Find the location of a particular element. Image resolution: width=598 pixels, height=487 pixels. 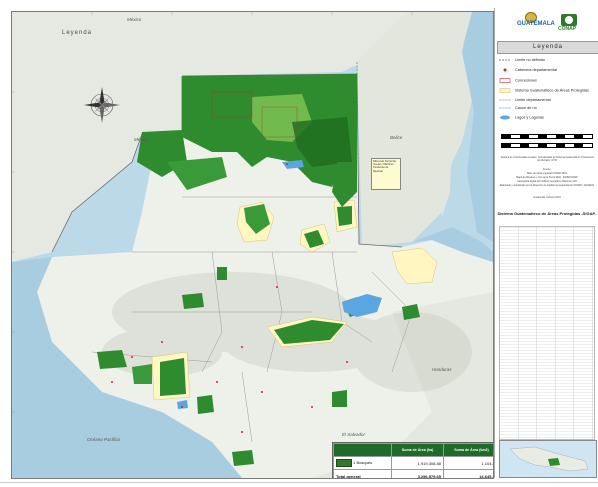

location-inset-map is located at coordinates (548, 459).